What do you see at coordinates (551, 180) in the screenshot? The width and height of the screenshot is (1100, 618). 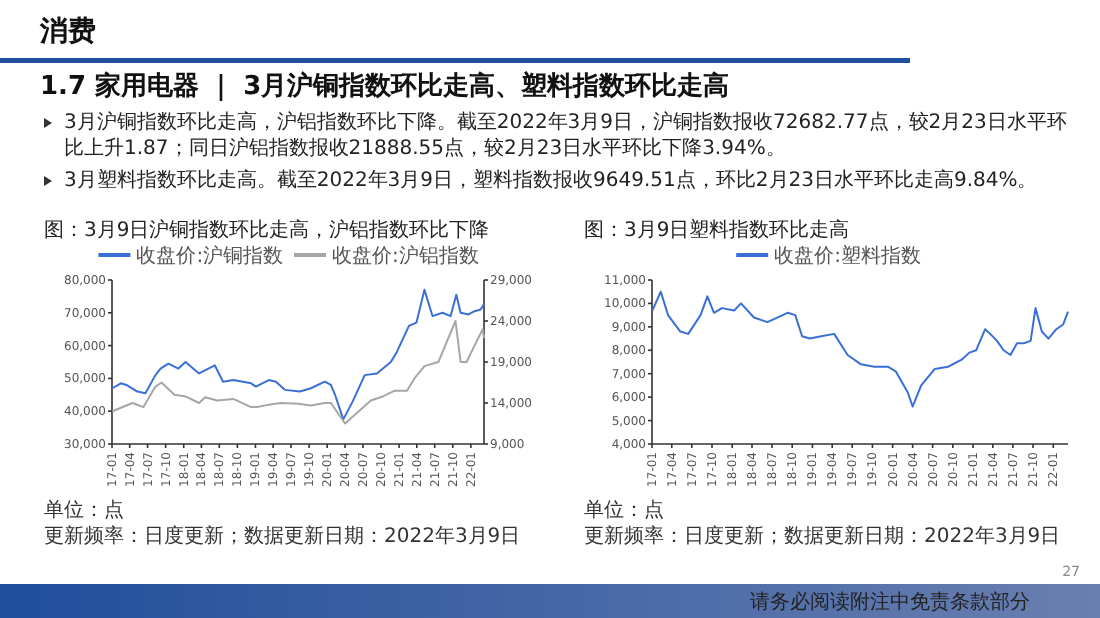 I see `text: 3月塑料指数环比走高。截至2022年3月9日，塑料指数报收9649.51点，环比2月23日水平环比走高9.84%。` at bounding box center [551, 180].